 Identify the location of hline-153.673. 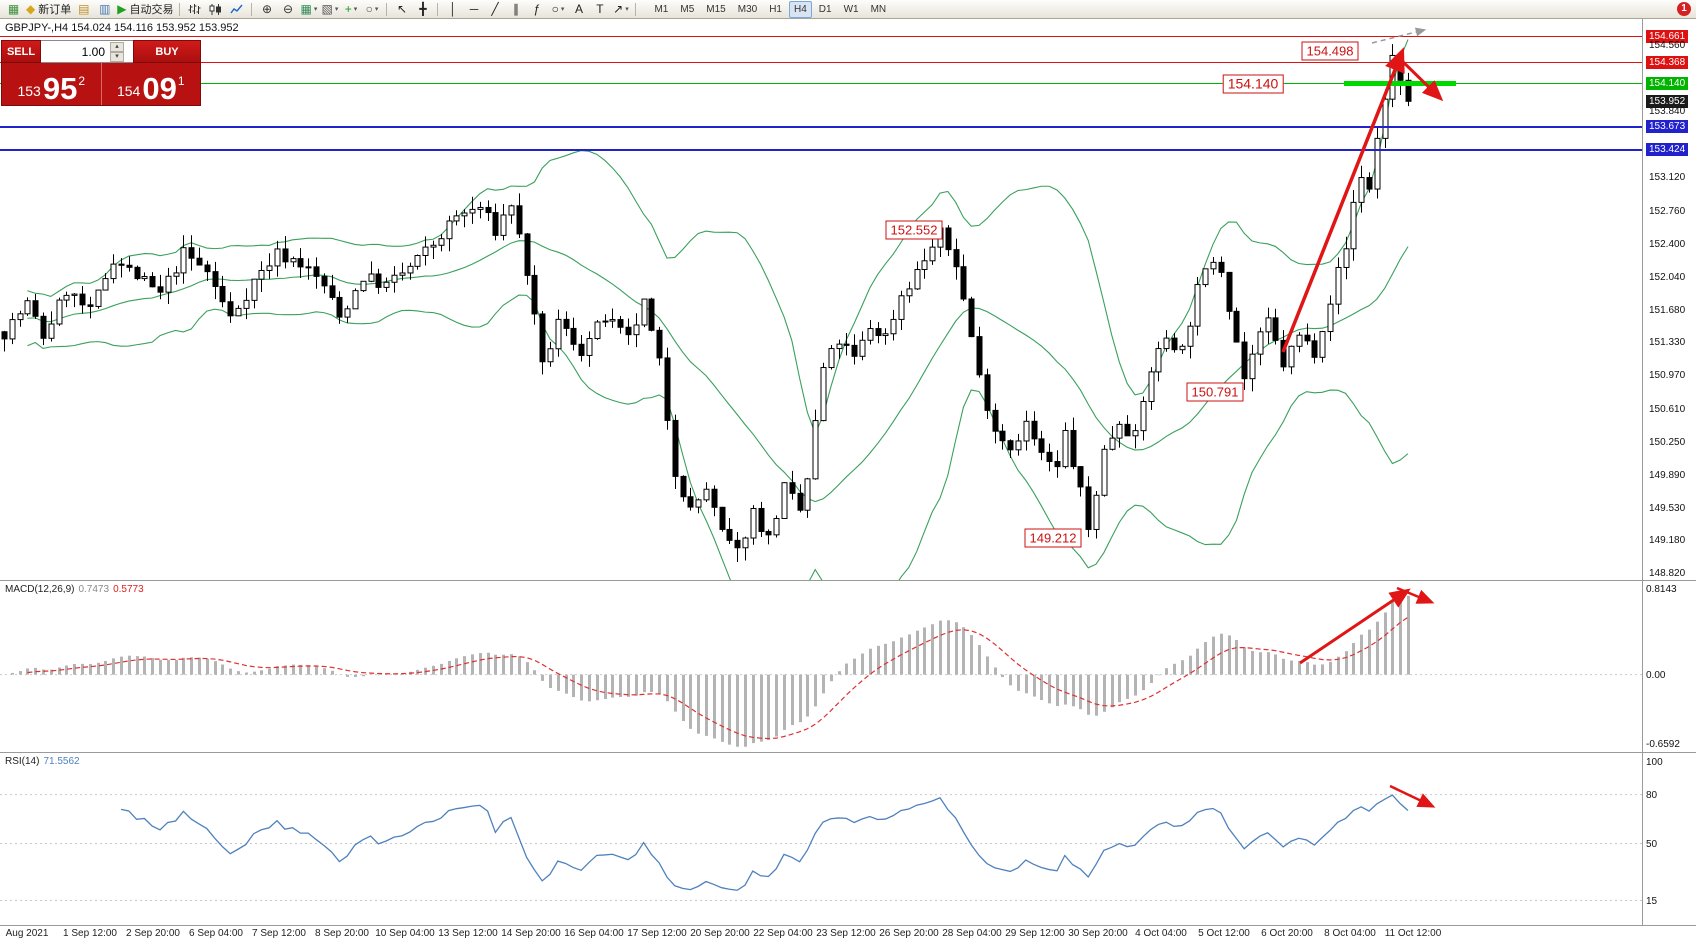
(821, 126).